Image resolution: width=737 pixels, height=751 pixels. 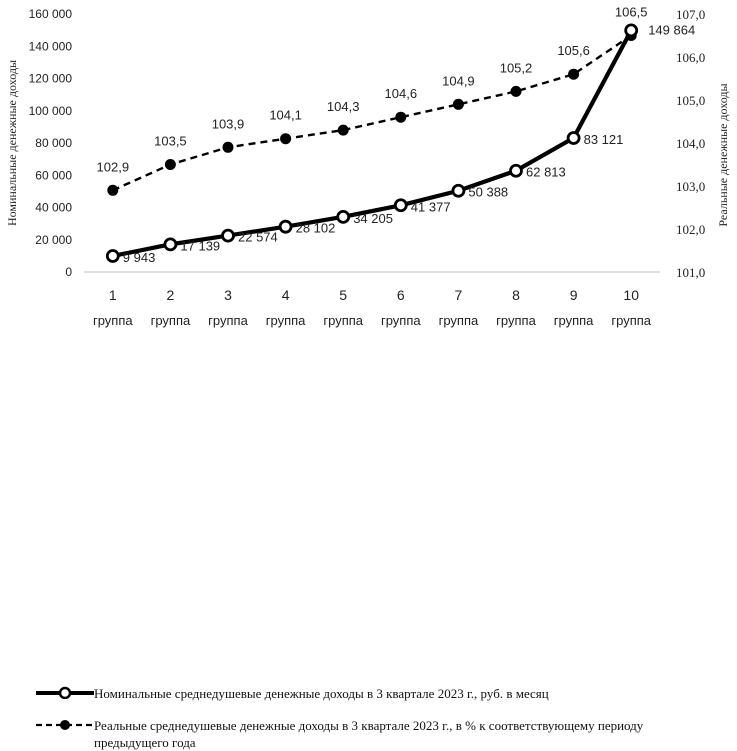 What do you see at coordinates (690, 229) in the screenshot?
I see `right-tick-label: 102,0` at bounding box center [690, 229].